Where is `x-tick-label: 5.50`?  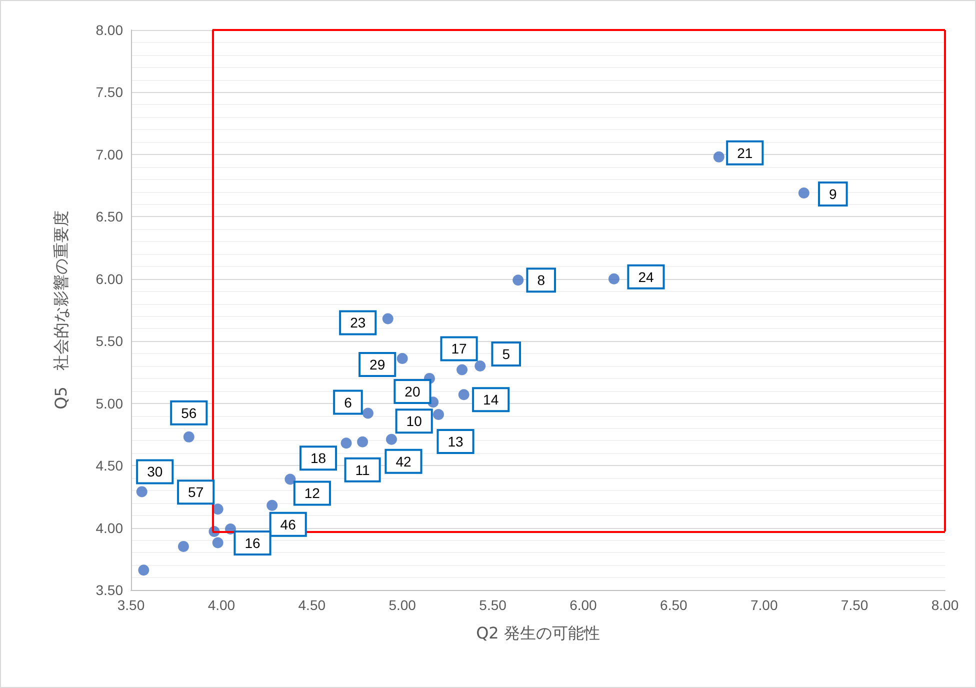 x-tick-label: 5.50 is located at coordinates (493, 605).